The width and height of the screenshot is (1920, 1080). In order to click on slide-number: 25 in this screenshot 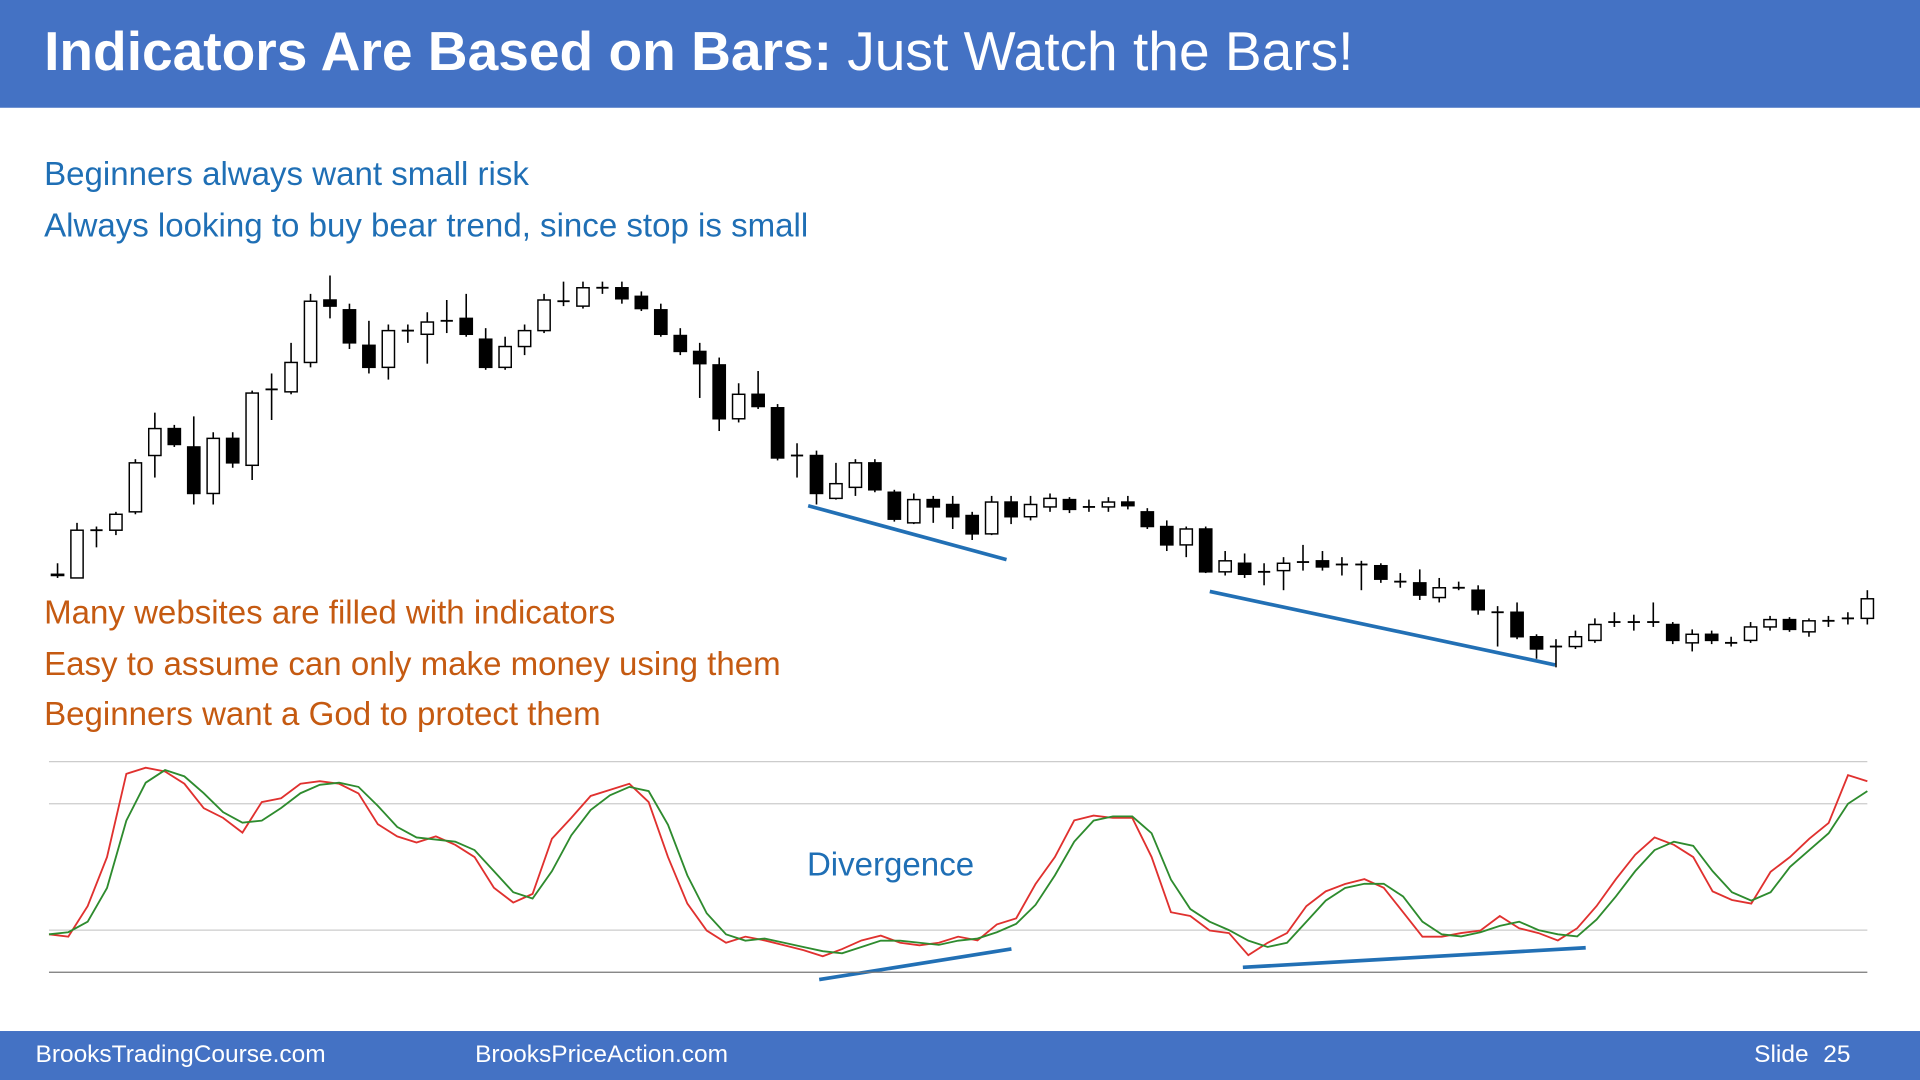, I will do `click(1836, 1054)`.